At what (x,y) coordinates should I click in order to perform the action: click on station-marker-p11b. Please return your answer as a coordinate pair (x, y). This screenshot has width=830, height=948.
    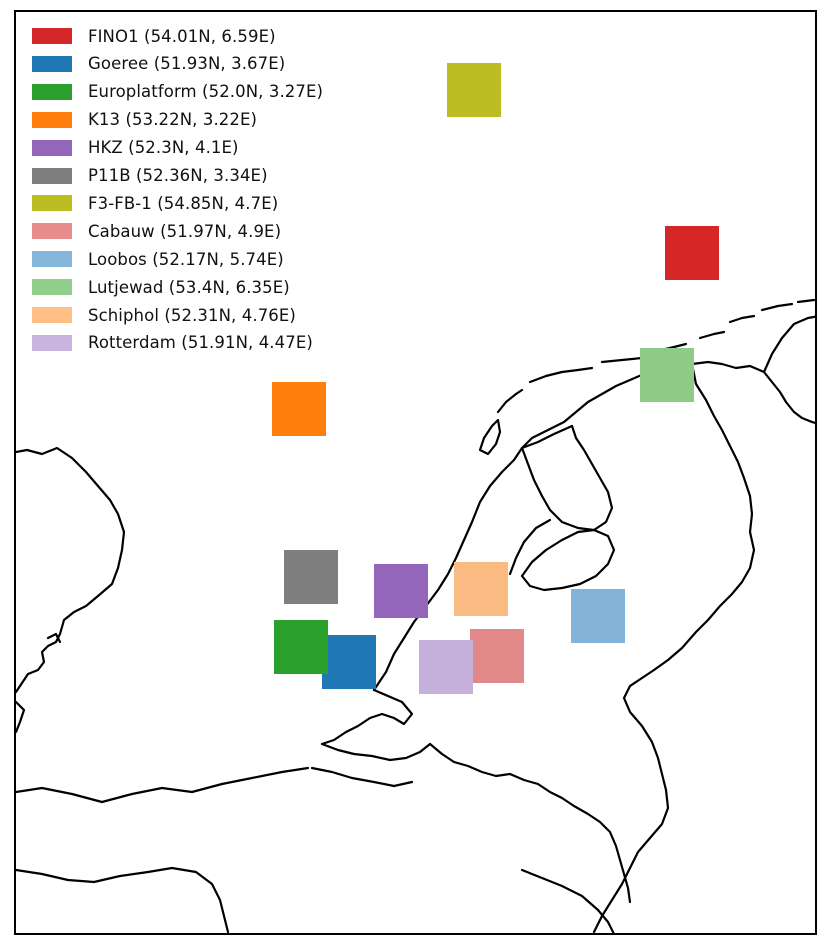
    Looking at the image, I should click on (311, 577).